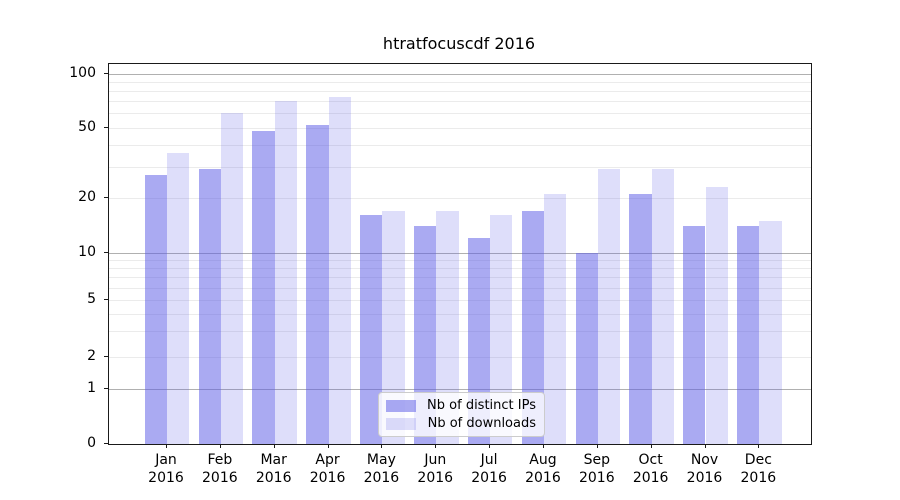 The height and width of the screenshot is (500, 900). I want to click on x-tick-label: Dec 2016, so click(758, 469).